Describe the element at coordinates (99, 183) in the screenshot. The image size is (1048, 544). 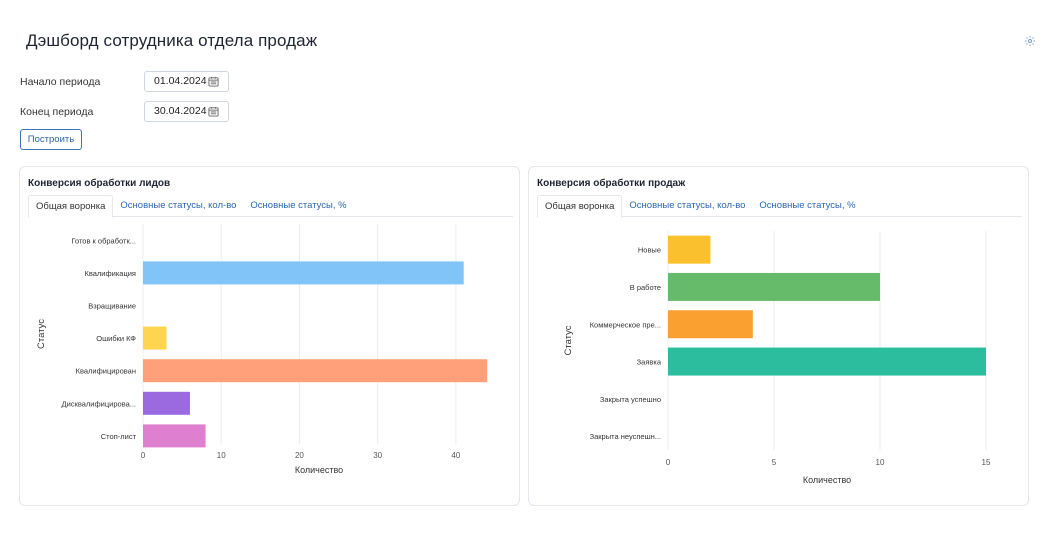
I see `card-title: Конверсия обработки лидов` at that location.